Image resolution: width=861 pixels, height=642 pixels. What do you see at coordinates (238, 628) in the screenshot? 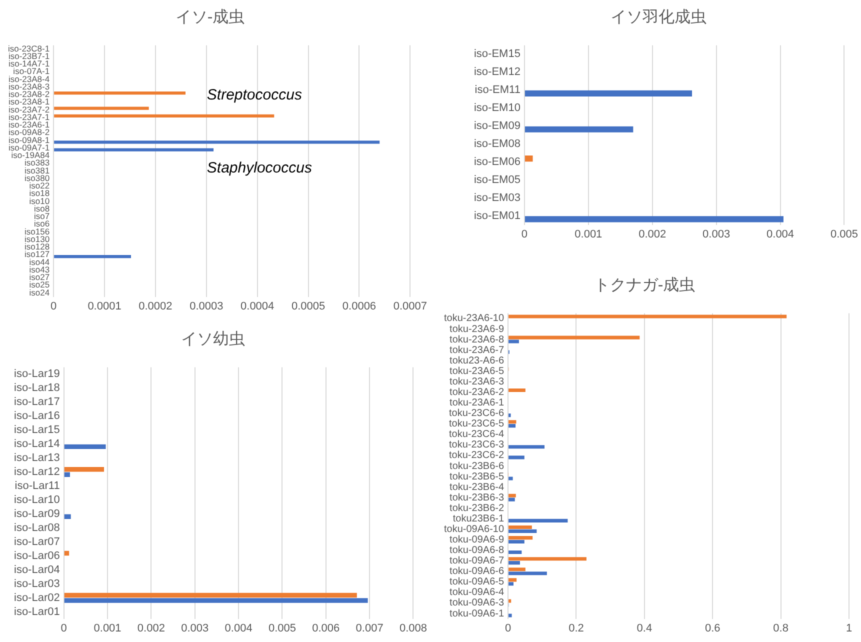
I see `x-tick-label: 0.004` at bounding box center [238, 628].